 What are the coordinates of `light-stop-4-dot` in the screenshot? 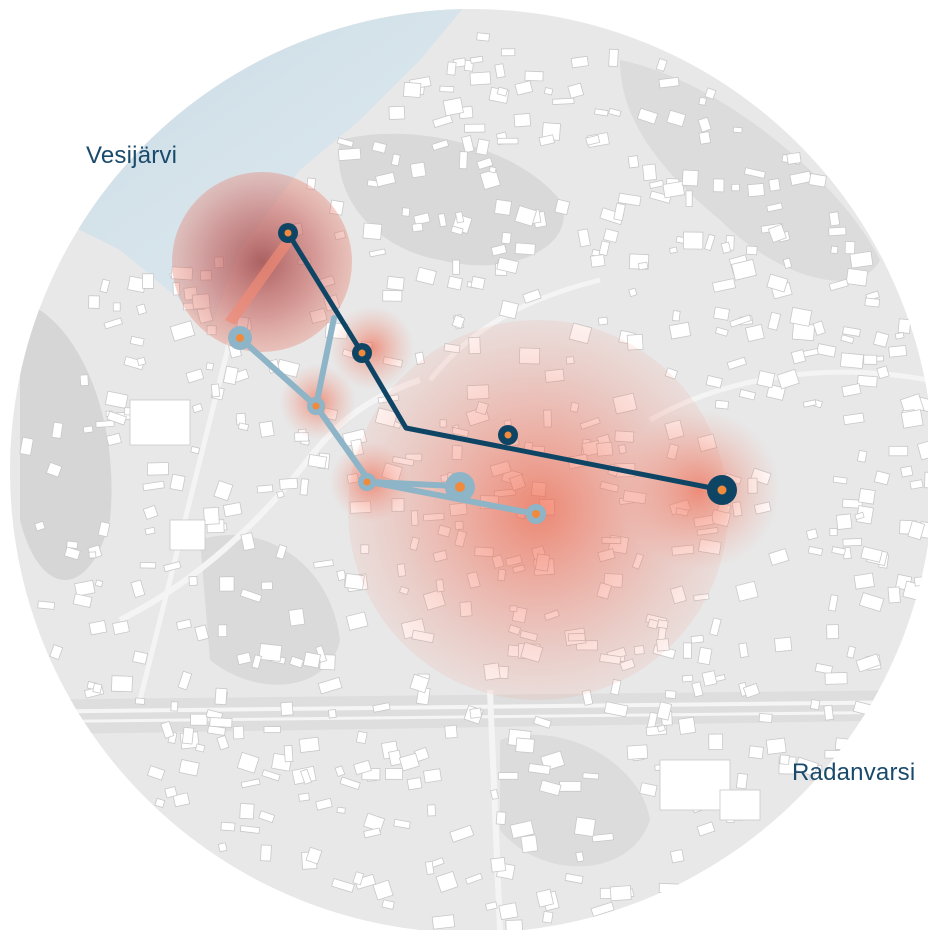 It's located at (460, 487).